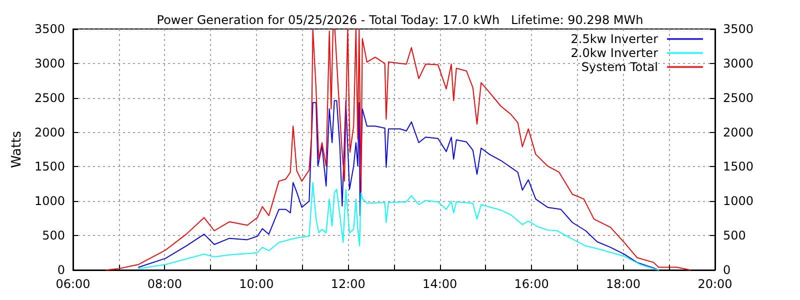 This screenshot has height=300, width=800. Describe the element at coordinates (49, 97) in the screenshot. I see `y-tick-label: 2500` at that location.